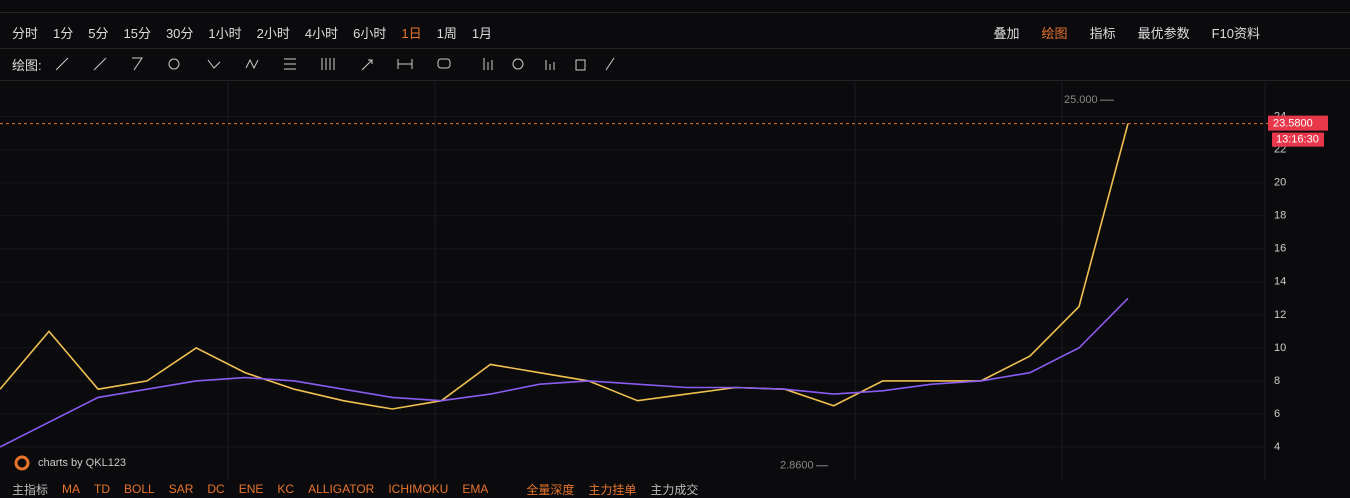  What do you see at coordinates (446, 33) in the screenshot?
I see `timeframe-tab: 1周` at bounding box center [446, 33].